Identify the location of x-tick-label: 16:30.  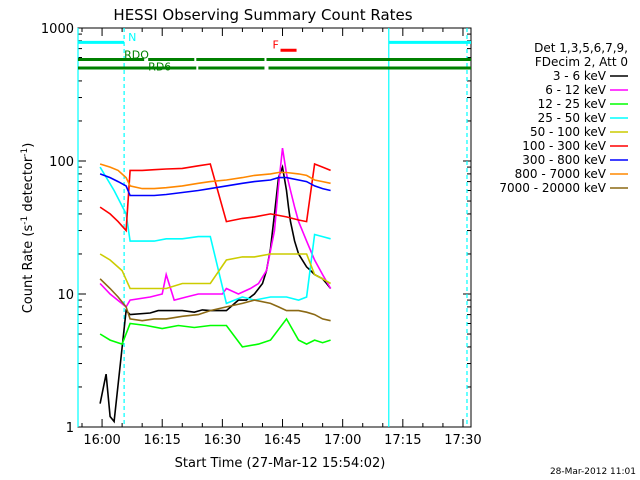
(222, 440).